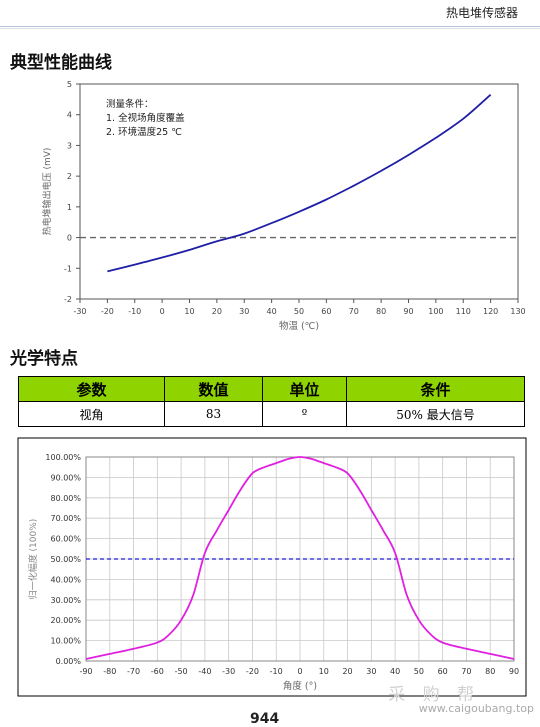 Image resolution: width=540 pixels, height=727 pixels. What do you see at coordinates (68, 299) in the screenshot?
I see `y-tick-label: -2` at bounding box center [68, 299].